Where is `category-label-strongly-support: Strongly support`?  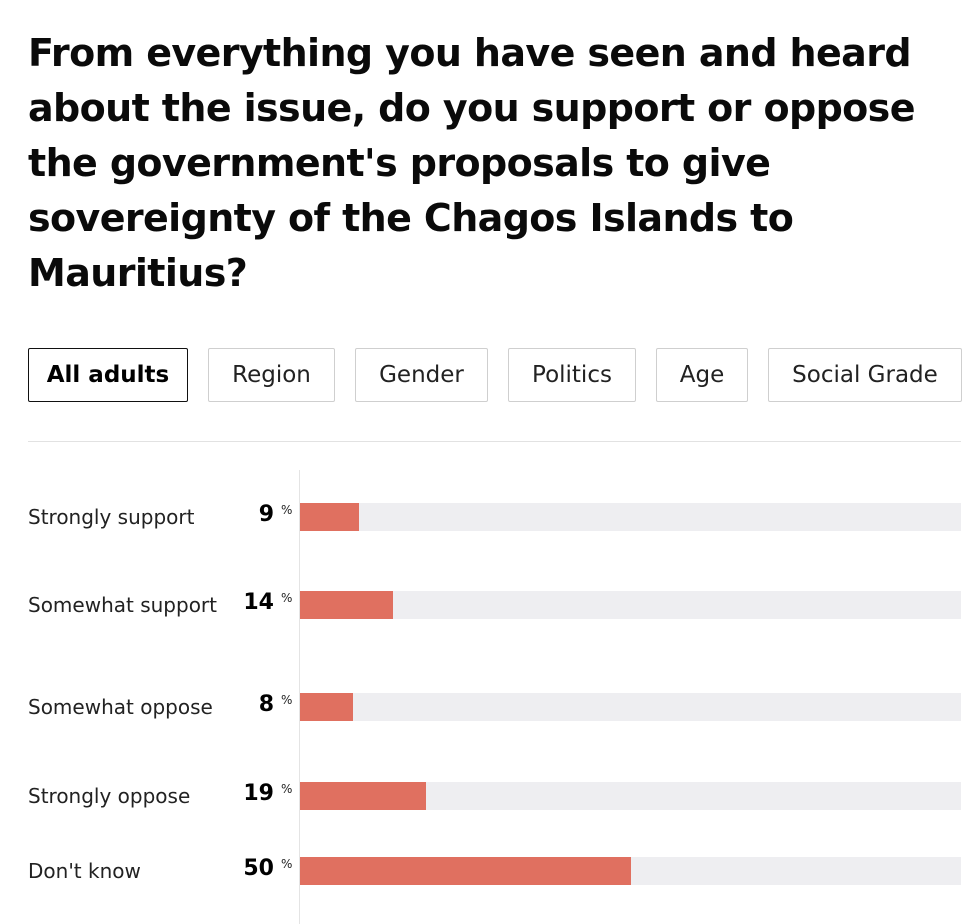 category-label-strongly-support: Strongly support is located at coordinates (111, 516).